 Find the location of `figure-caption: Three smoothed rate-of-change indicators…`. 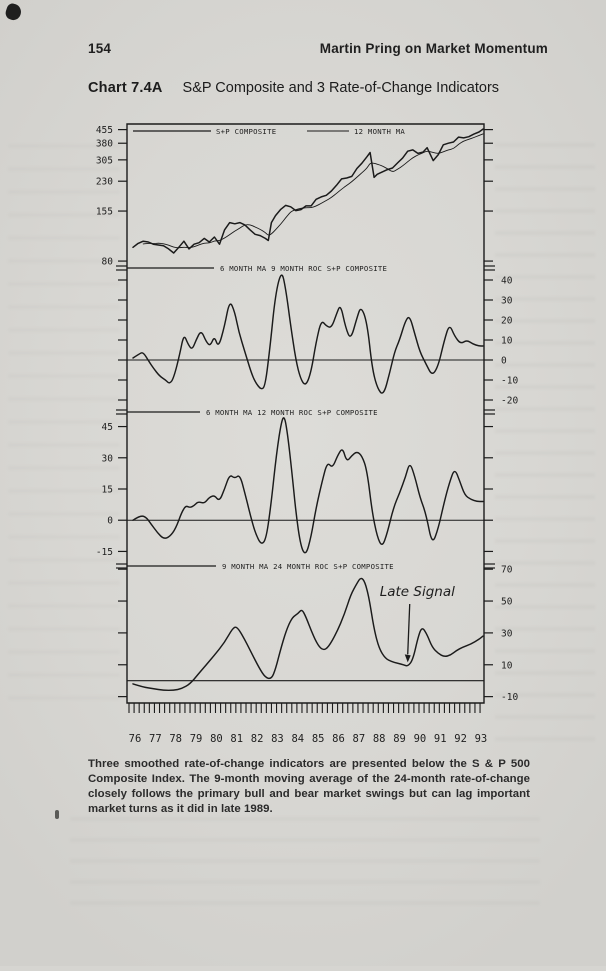

figure-caption: Three smoothed rate-of-change indicators… is located at coordinates (309, 787).